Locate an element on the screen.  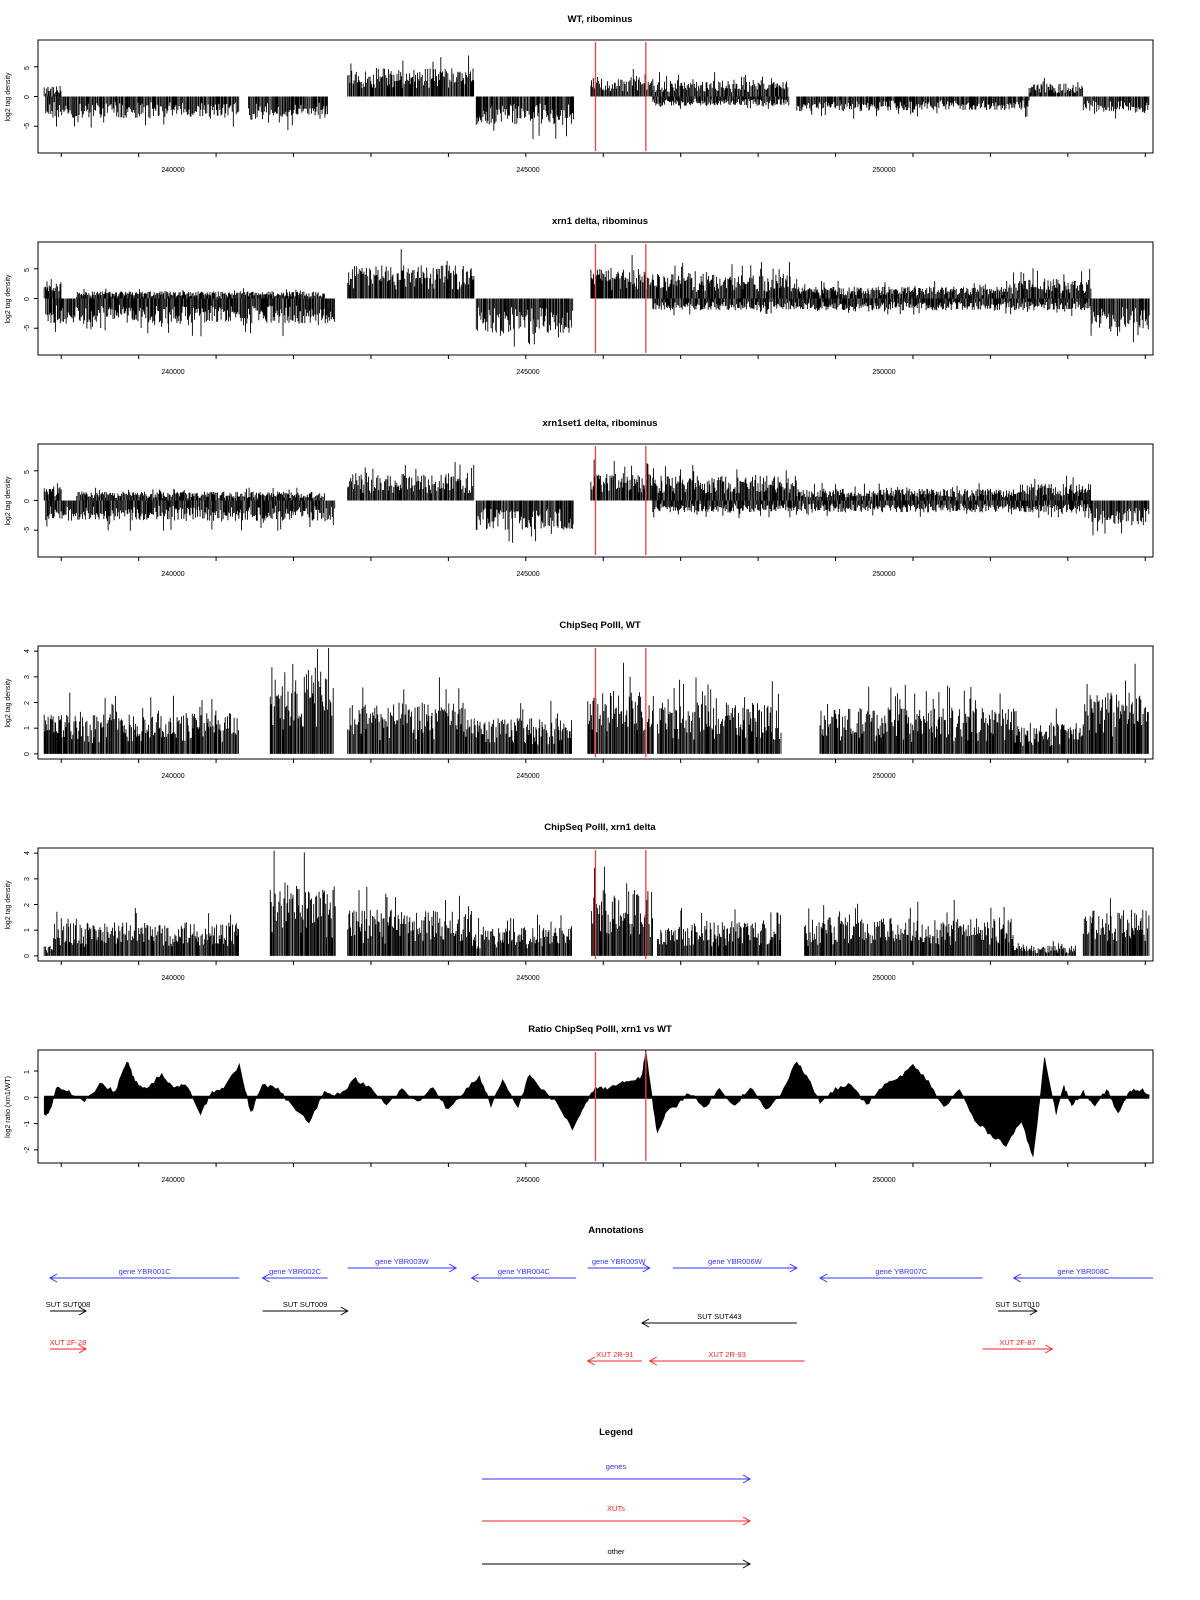
y-axis-label: log2 tag density is located at coordinates (8, 703).